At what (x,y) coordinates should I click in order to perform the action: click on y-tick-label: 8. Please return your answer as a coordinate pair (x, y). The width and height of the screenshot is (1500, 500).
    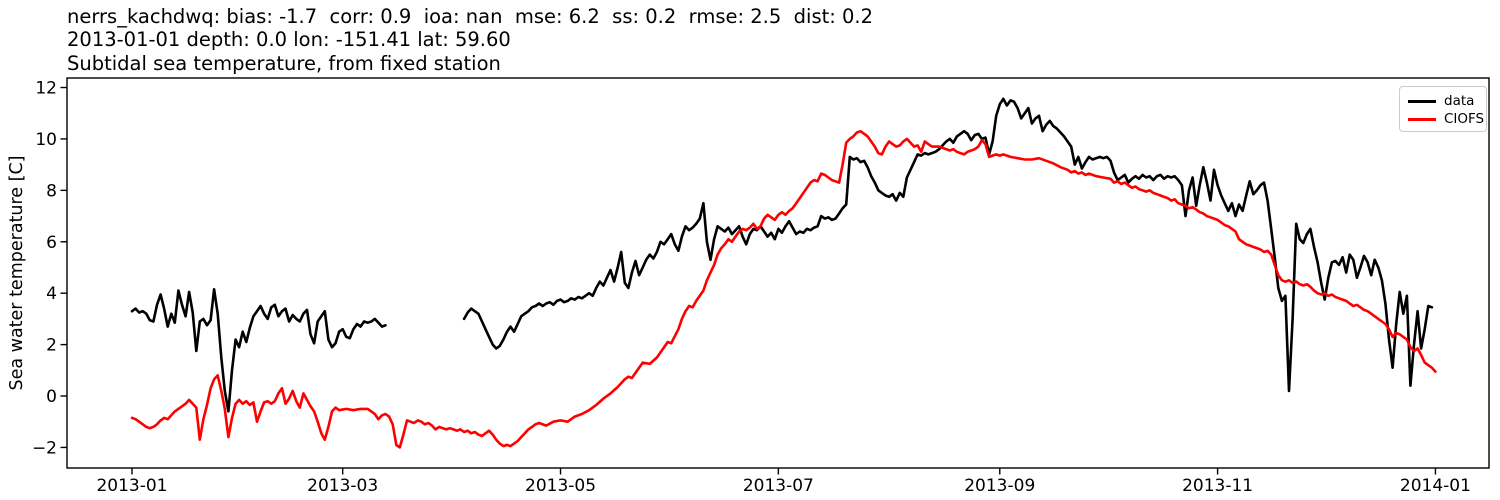
    Looking at the image, I should click on (51, 191).